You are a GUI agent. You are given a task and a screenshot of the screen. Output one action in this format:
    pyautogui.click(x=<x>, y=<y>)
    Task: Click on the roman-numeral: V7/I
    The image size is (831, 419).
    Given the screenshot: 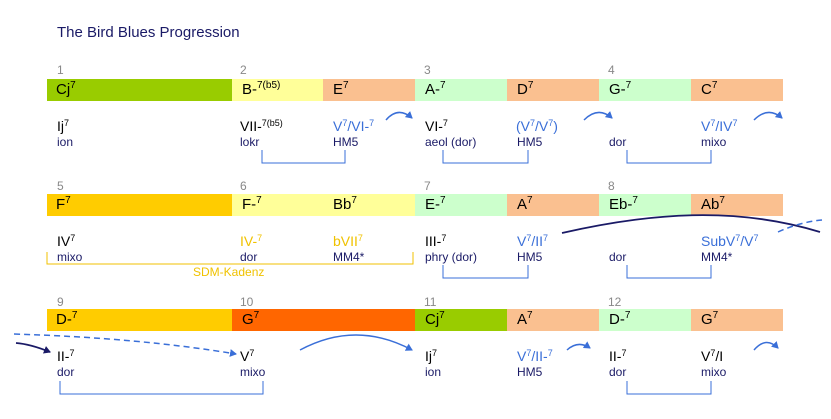 What is the action you would take?
    pyautogui.click(x=712, y=356)
    